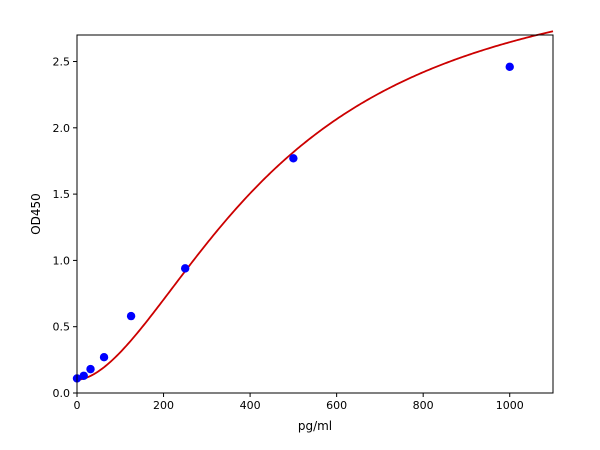 The image size is (600, 450). Describe the element at coordinates (62, 62) in the screenshot. I see `y-tick-label: 2.5` at that location.